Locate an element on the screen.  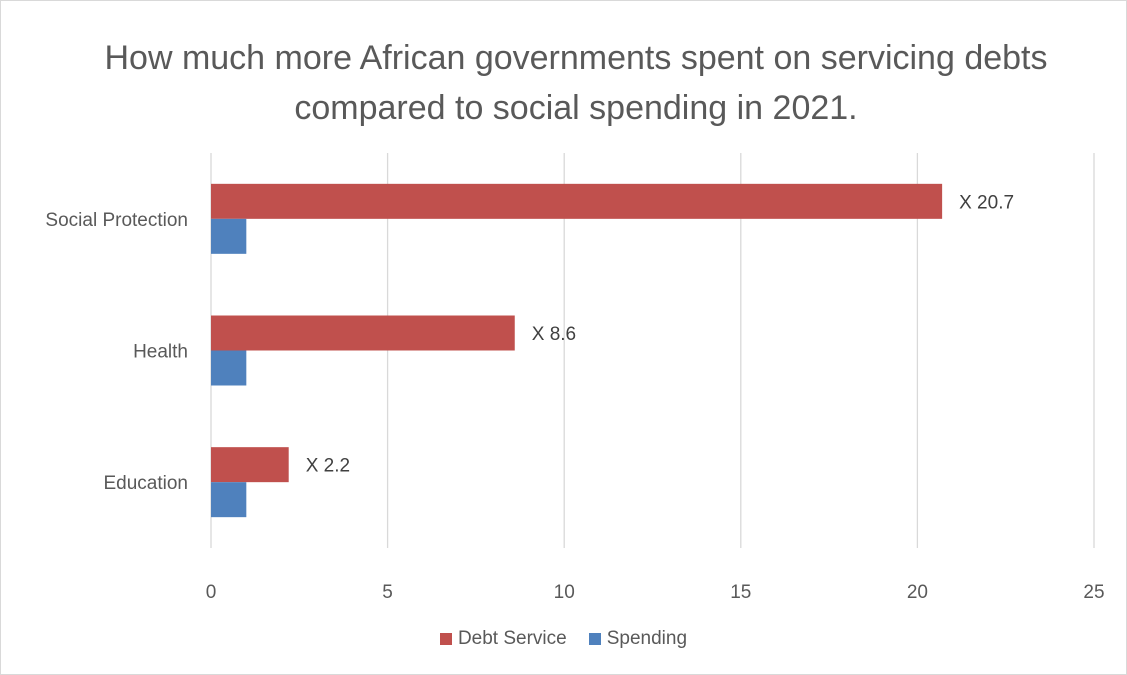
legend-swatch-debt-service is located at coordinates (445, 639).